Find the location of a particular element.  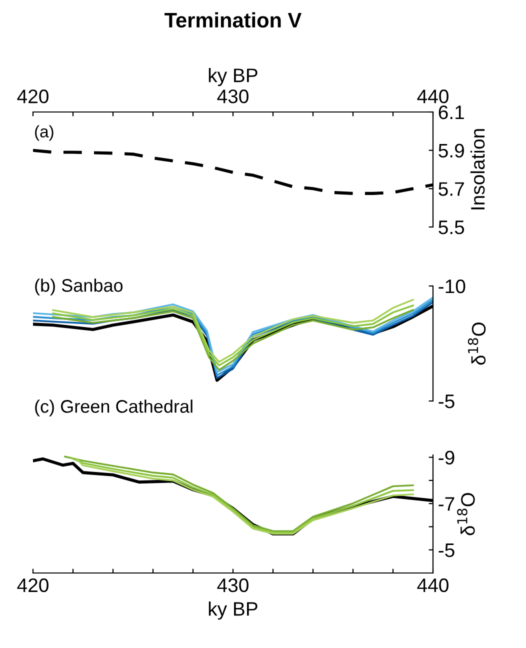

chart-title: (b) Sanbao is located at coordinates (79, 287).